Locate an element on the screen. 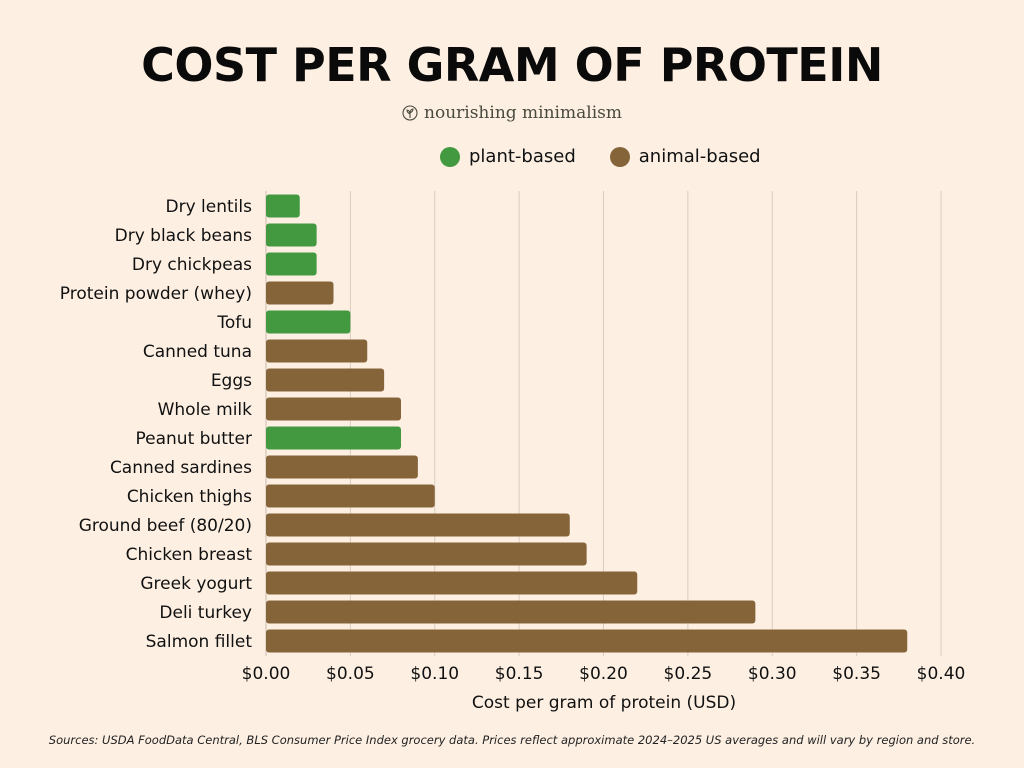 This screenshot has width=1024, height=768. category-label: Dry black beans is located at coordinates (184, 236).